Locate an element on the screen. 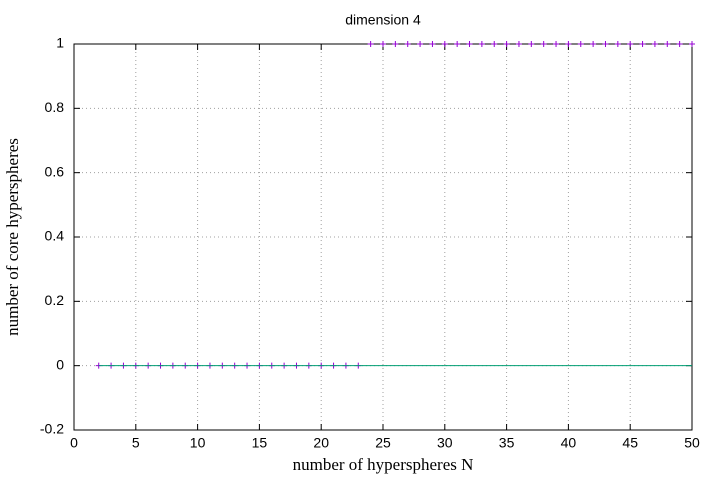 Image resolution: width=720 pixels, height=480 pixels. x-tick-label: 10 is located at coordinates (198, 443).